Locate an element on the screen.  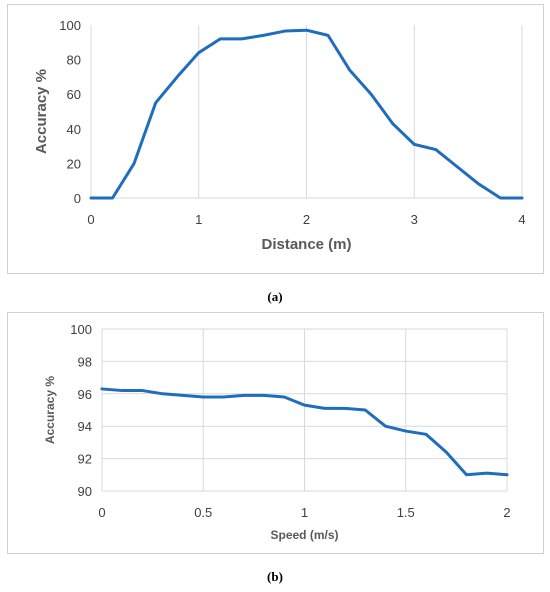
y-tick-label: 98 is located at coordinates (85, 361).